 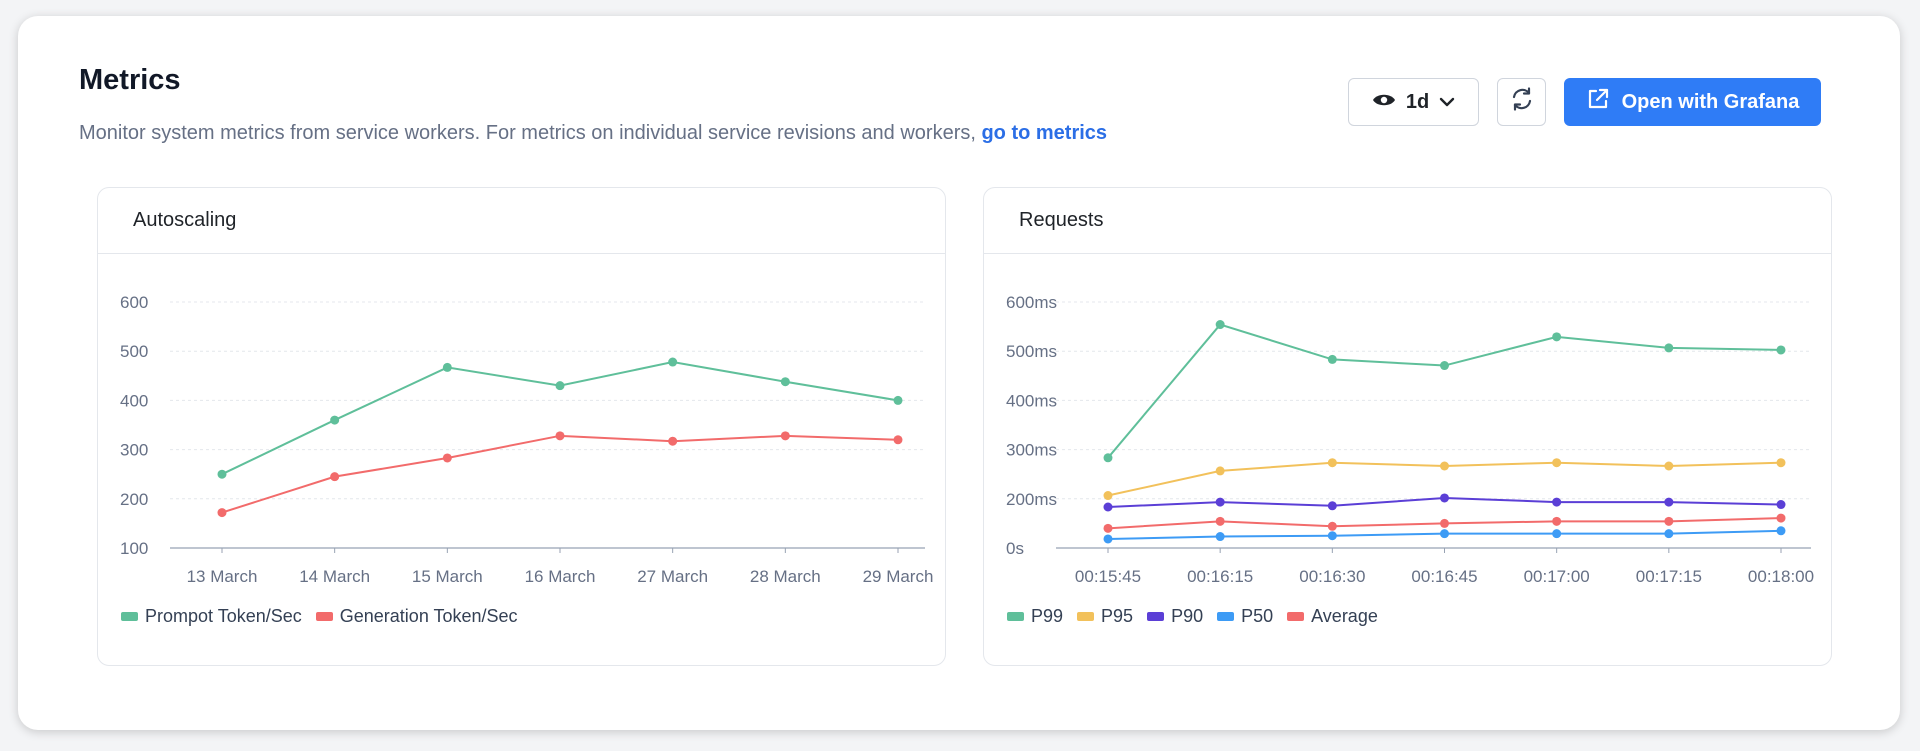 What do you see at coordinates (1047, 616) in the screenshot?
I see `legend-label: P99` at bounding box center [1047, 616].